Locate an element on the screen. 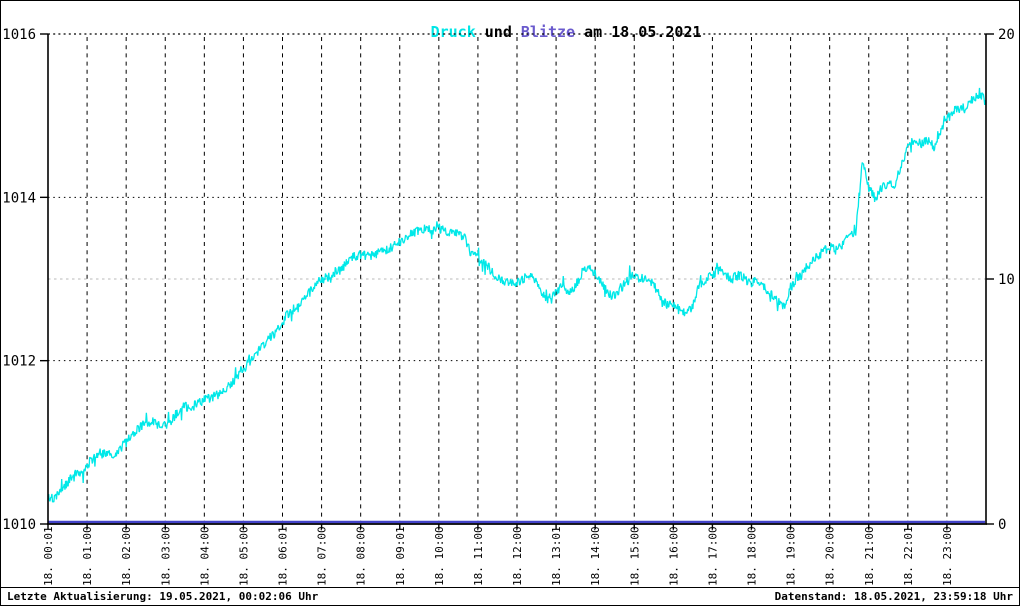  svg-text: 18. 17:00 is located at coordinates (712, 556).